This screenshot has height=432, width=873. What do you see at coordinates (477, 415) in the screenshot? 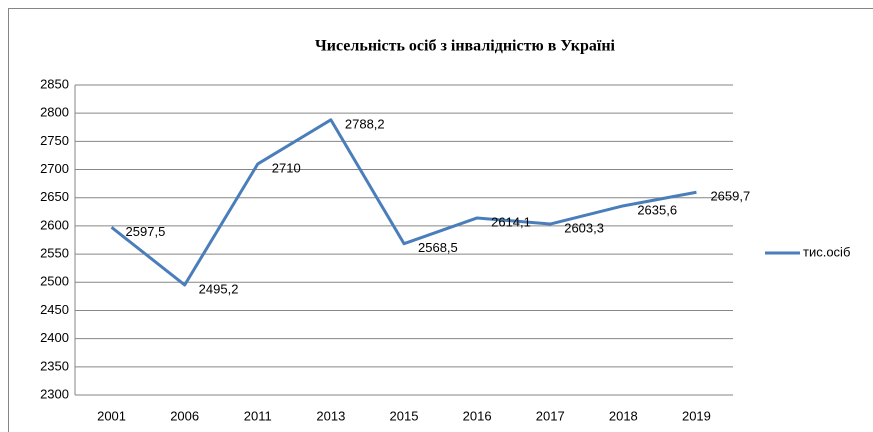
I see `x-tick-label: 2016` at bounding box center [477, 415].